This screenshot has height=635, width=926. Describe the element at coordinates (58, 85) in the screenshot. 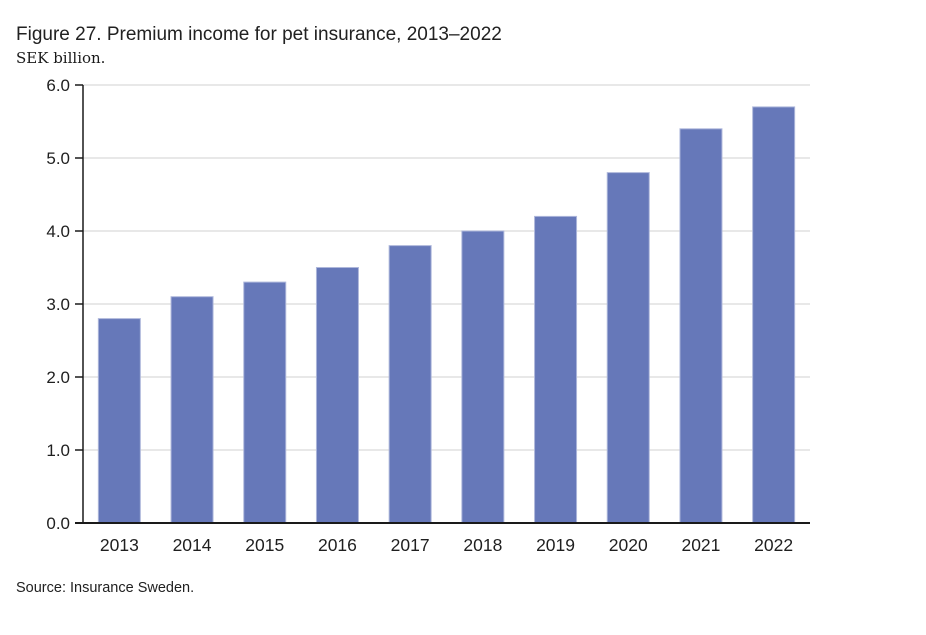

I see `y-tick-label: 6.0` at that location.